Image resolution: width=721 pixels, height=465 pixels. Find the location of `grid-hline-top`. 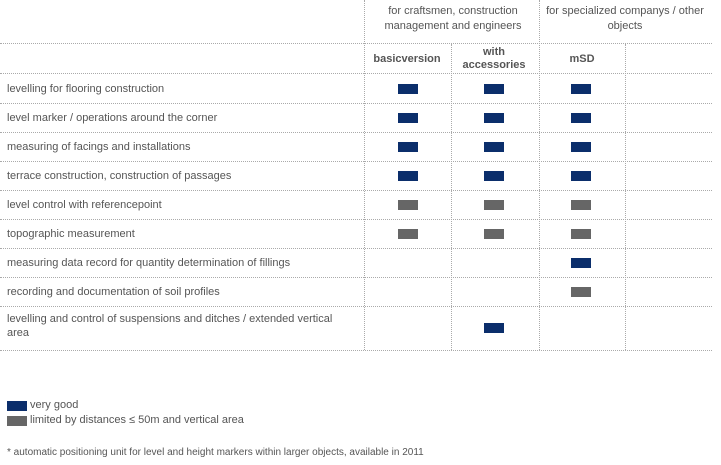

grid-hline-top is located at coordinates (356, 43).